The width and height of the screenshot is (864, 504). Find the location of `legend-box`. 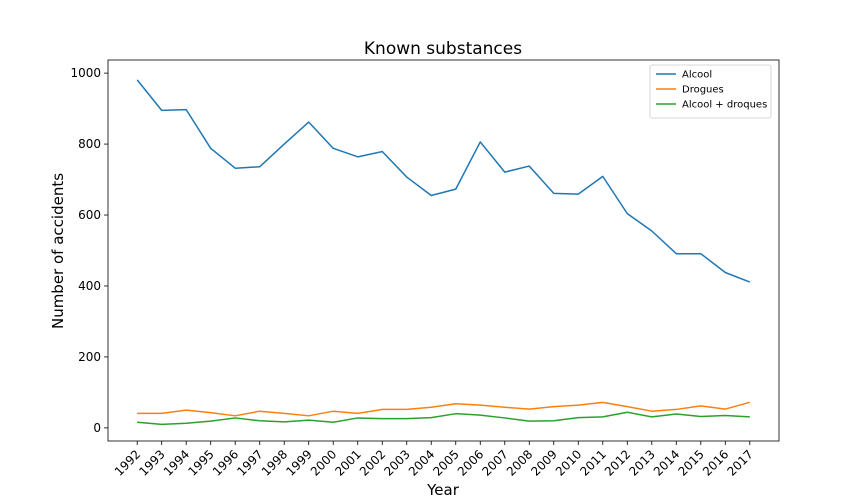

legend-box is located at coordinates (710, 91).